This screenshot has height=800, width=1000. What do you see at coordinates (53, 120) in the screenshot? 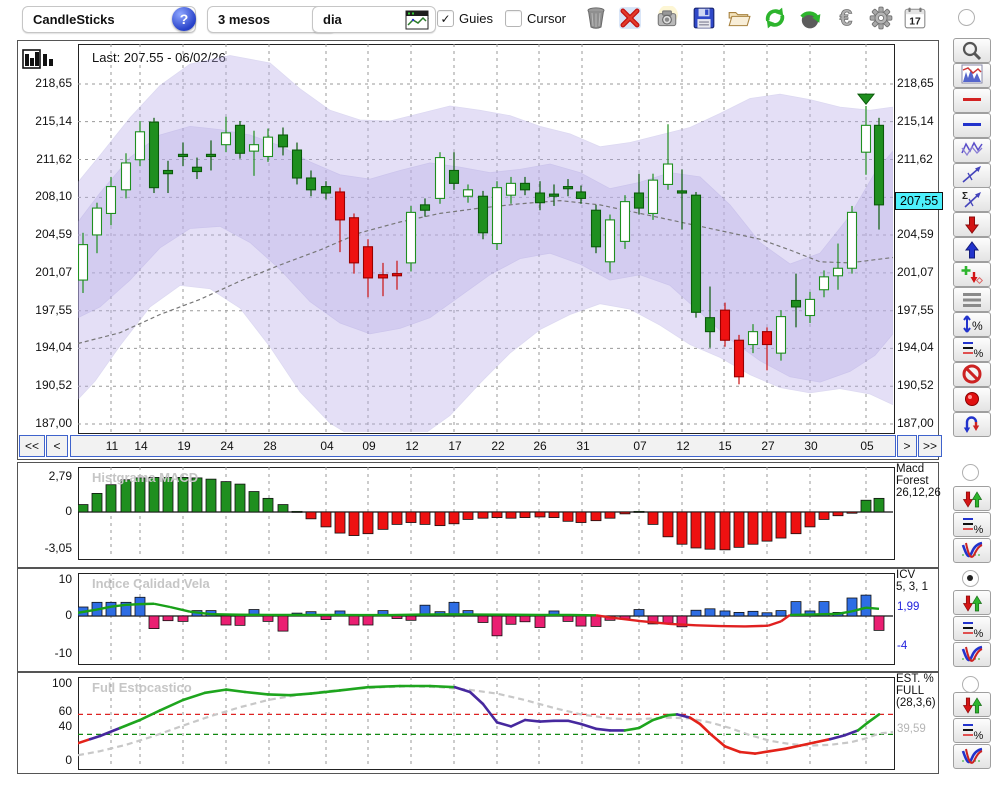
I see `price-axis-label-left: 215,14` at bounding box center [53, 120].